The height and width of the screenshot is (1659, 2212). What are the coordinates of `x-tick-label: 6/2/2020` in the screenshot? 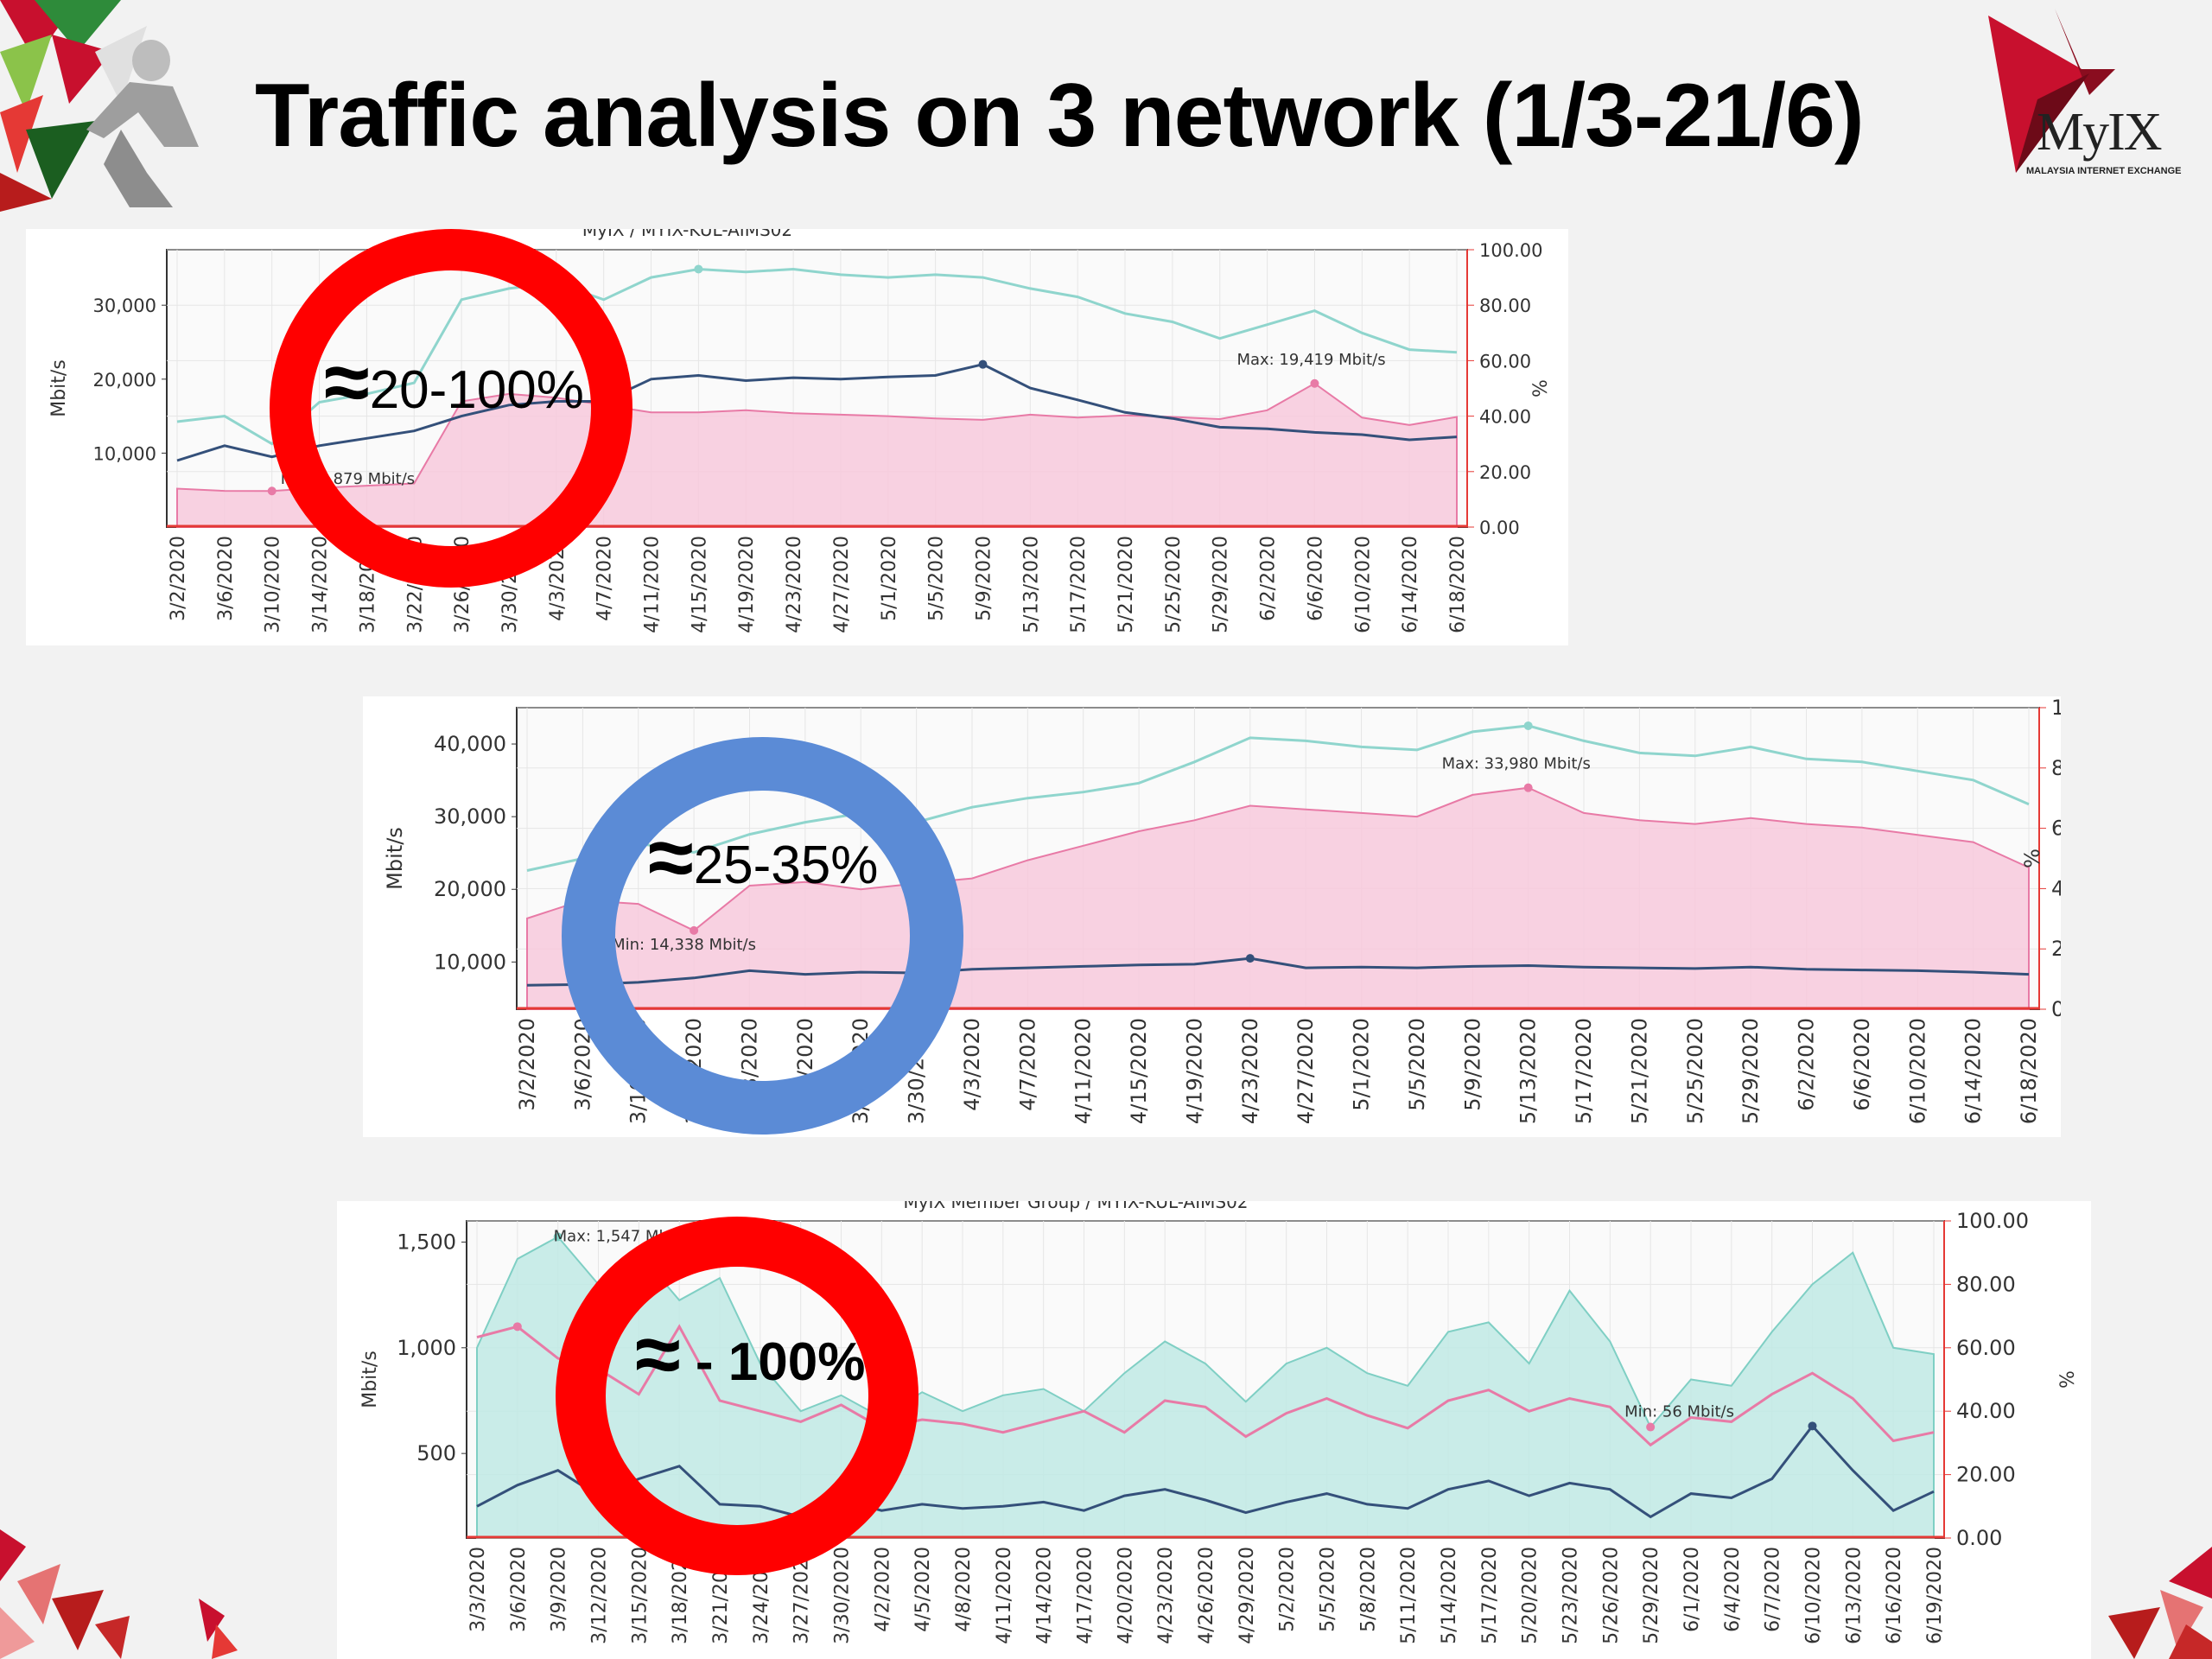 It's located at (1269, 578).